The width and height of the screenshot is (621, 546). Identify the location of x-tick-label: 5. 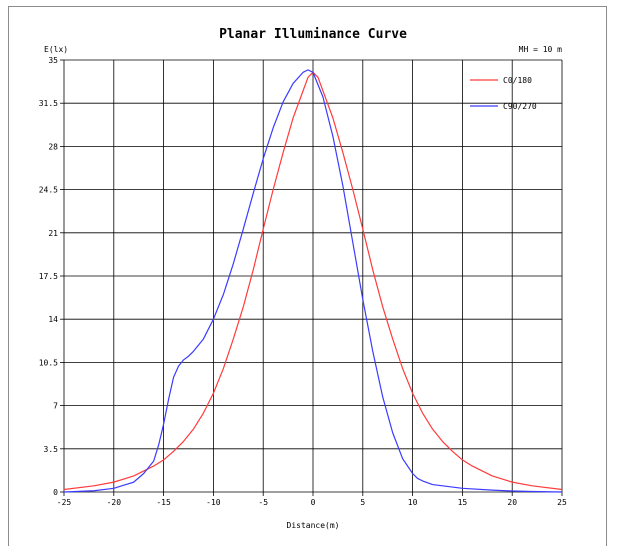
(362, 502).